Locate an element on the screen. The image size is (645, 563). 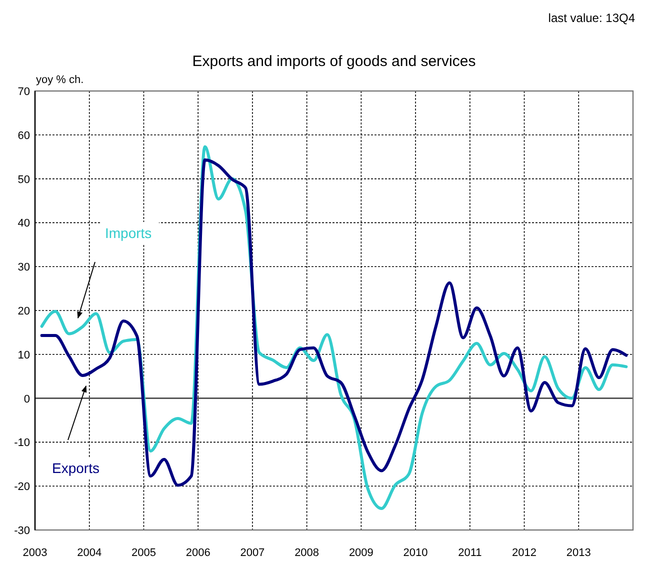
x-tick-label: 2008 is located at coordinates (307, 553).